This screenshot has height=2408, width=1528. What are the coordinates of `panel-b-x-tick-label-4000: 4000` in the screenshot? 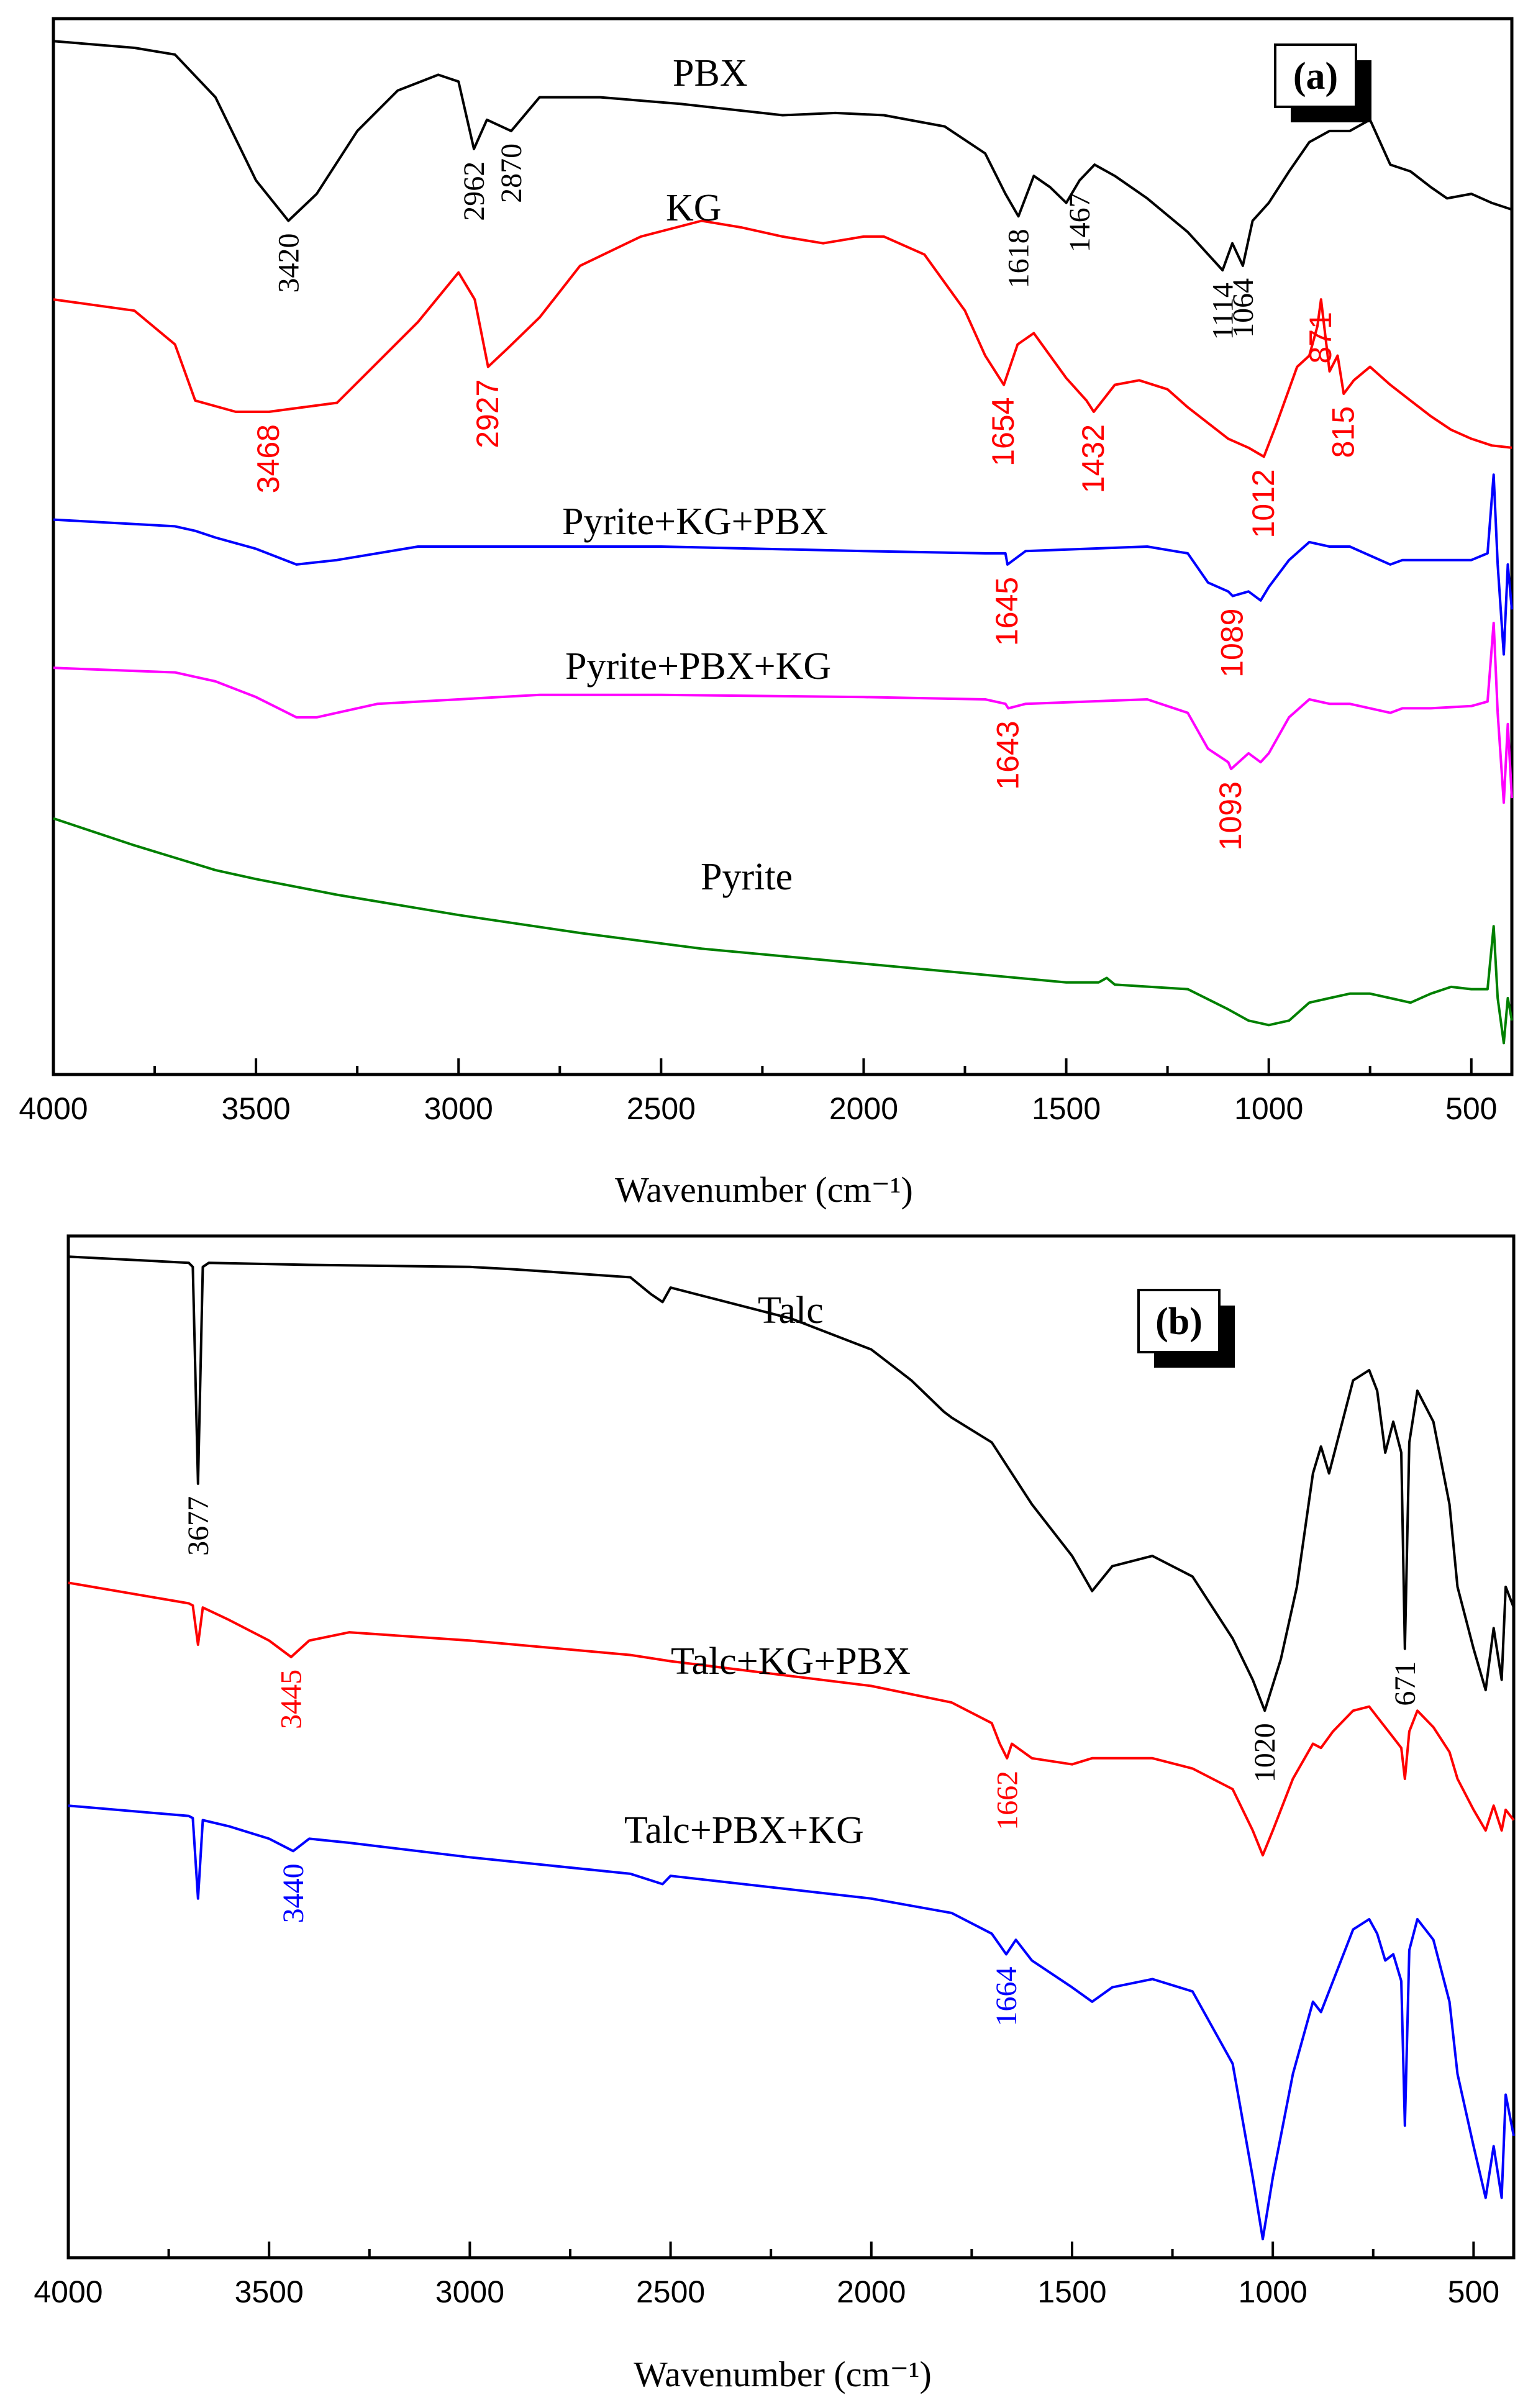 It's located at (68, 2292).